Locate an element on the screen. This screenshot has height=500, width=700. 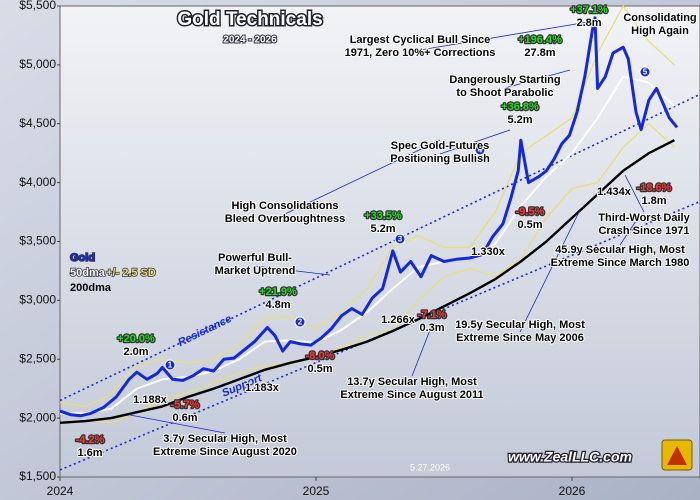
legend-label: +/- 2.5 SD is located at coordinates (131, 273).